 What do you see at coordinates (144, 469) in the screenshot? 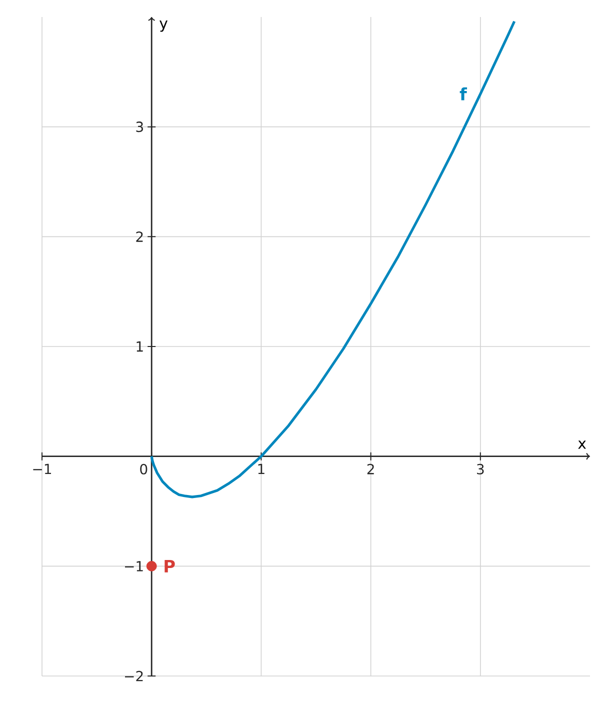
I see `x-tick-label: 0` at bounding box center [144, 469].